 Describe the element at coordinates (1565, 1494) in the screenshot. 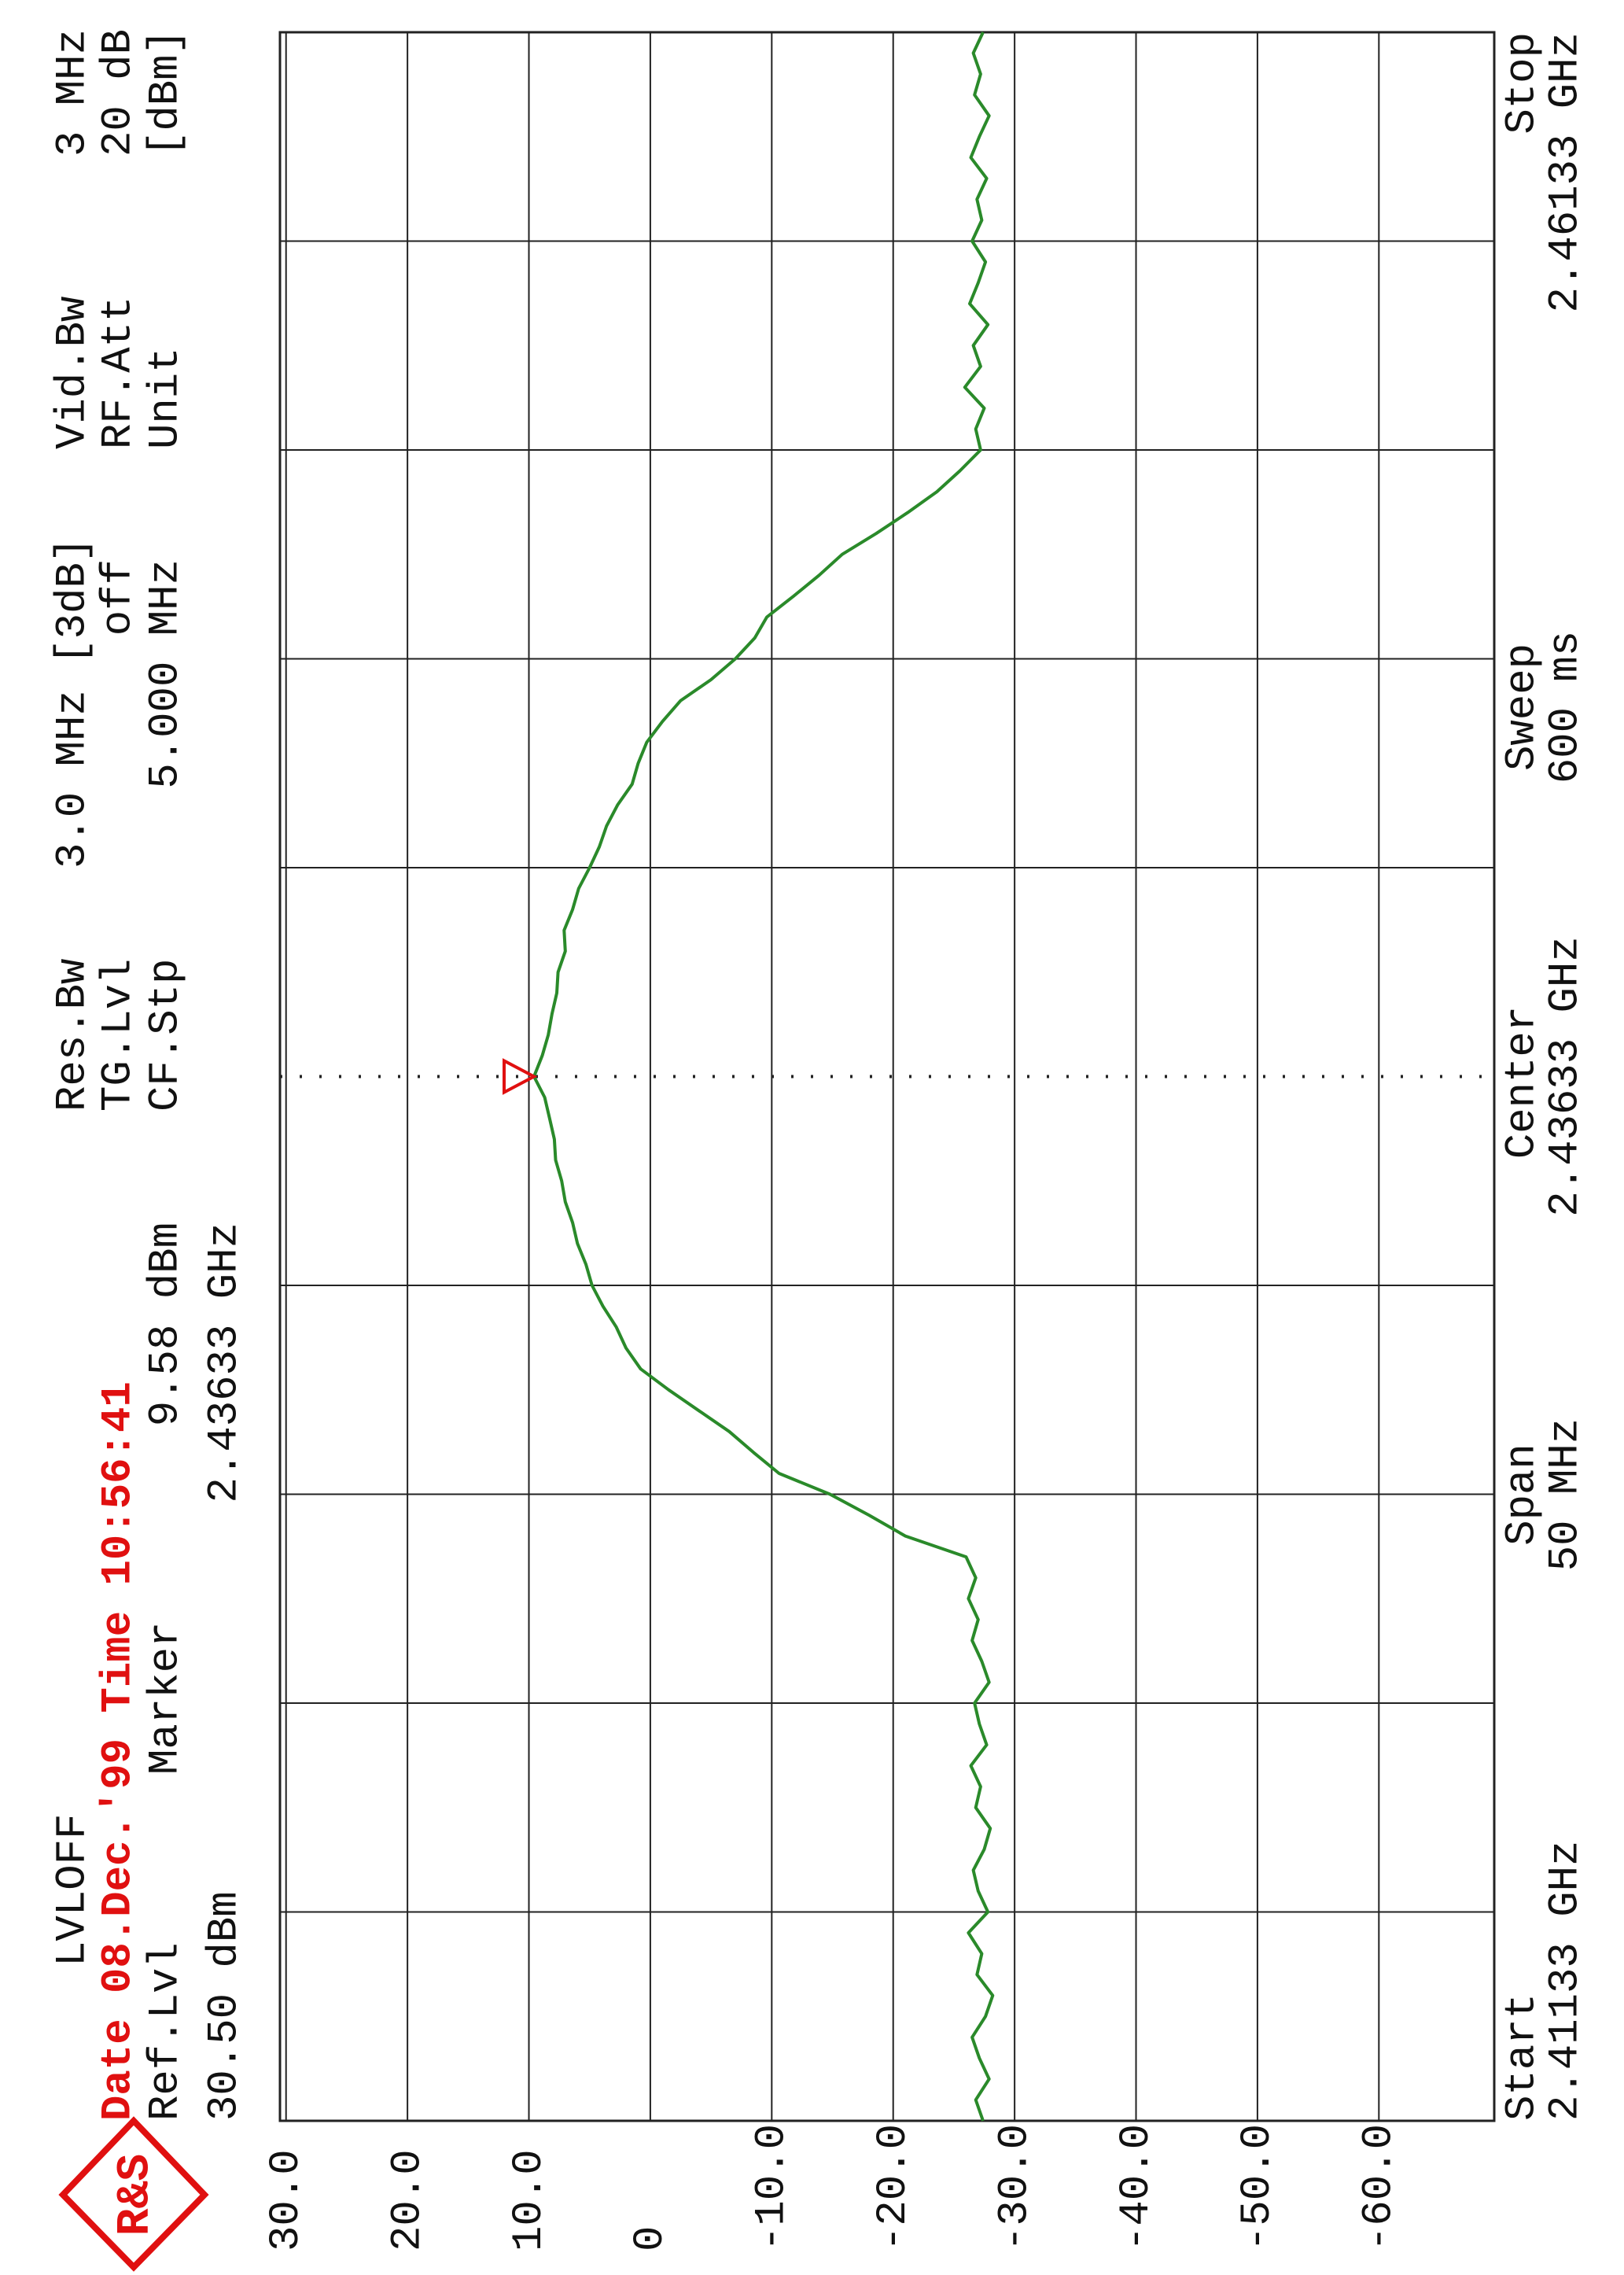

I see `span: 50 MHz` at that location.